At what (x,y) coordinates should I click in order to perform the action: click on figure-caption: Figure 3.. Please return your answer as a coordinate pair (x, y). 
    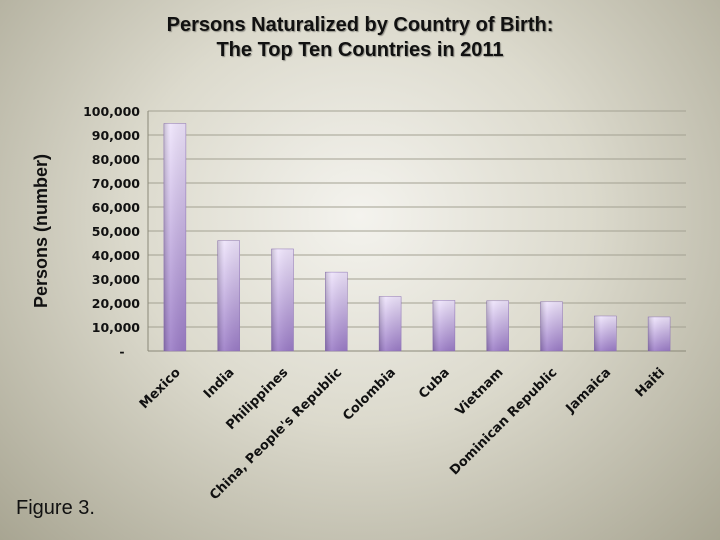
    Looking at the image, I should click on (55, 508).